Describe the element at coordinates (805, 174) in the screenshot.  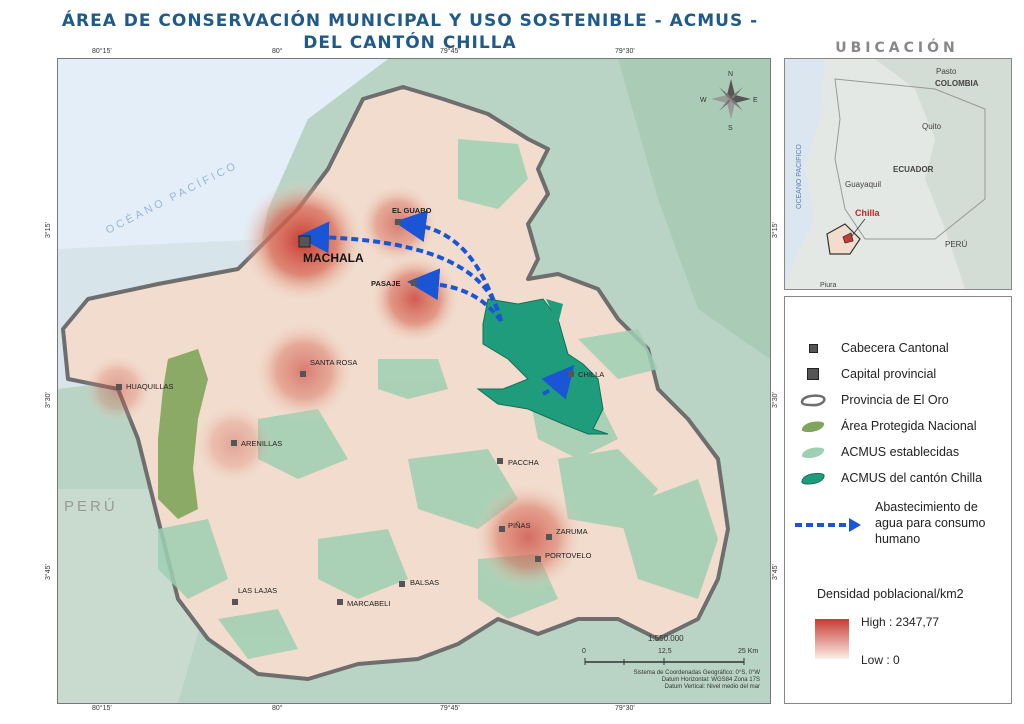
I see `inset-ocean` at that location.